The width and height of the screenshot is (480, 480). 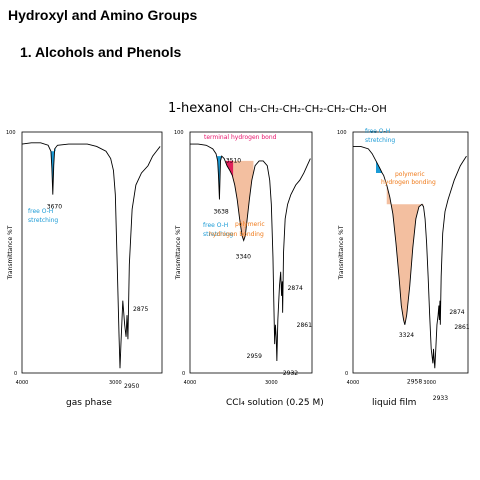 What do you see at coordinates (233, 161) in the screenshot?
I see `peak-label-3510: 3510` at bounding box center [233, 161].